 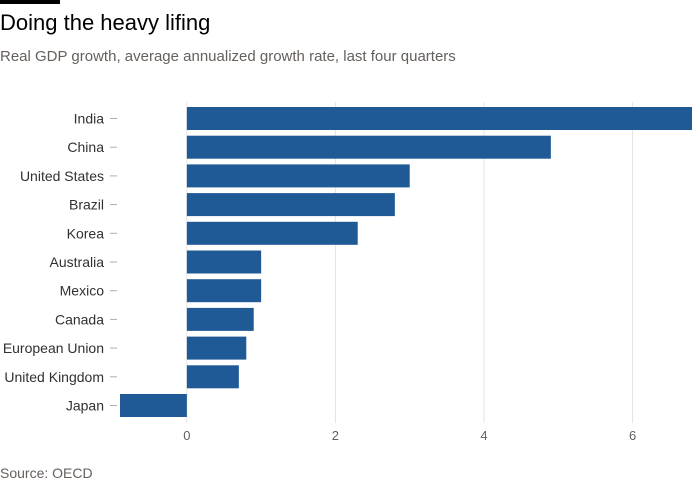 What do you see at coordinates (224, 291) in the screenshot?
I see `bar-mexico` at bounding box center [224, 291].